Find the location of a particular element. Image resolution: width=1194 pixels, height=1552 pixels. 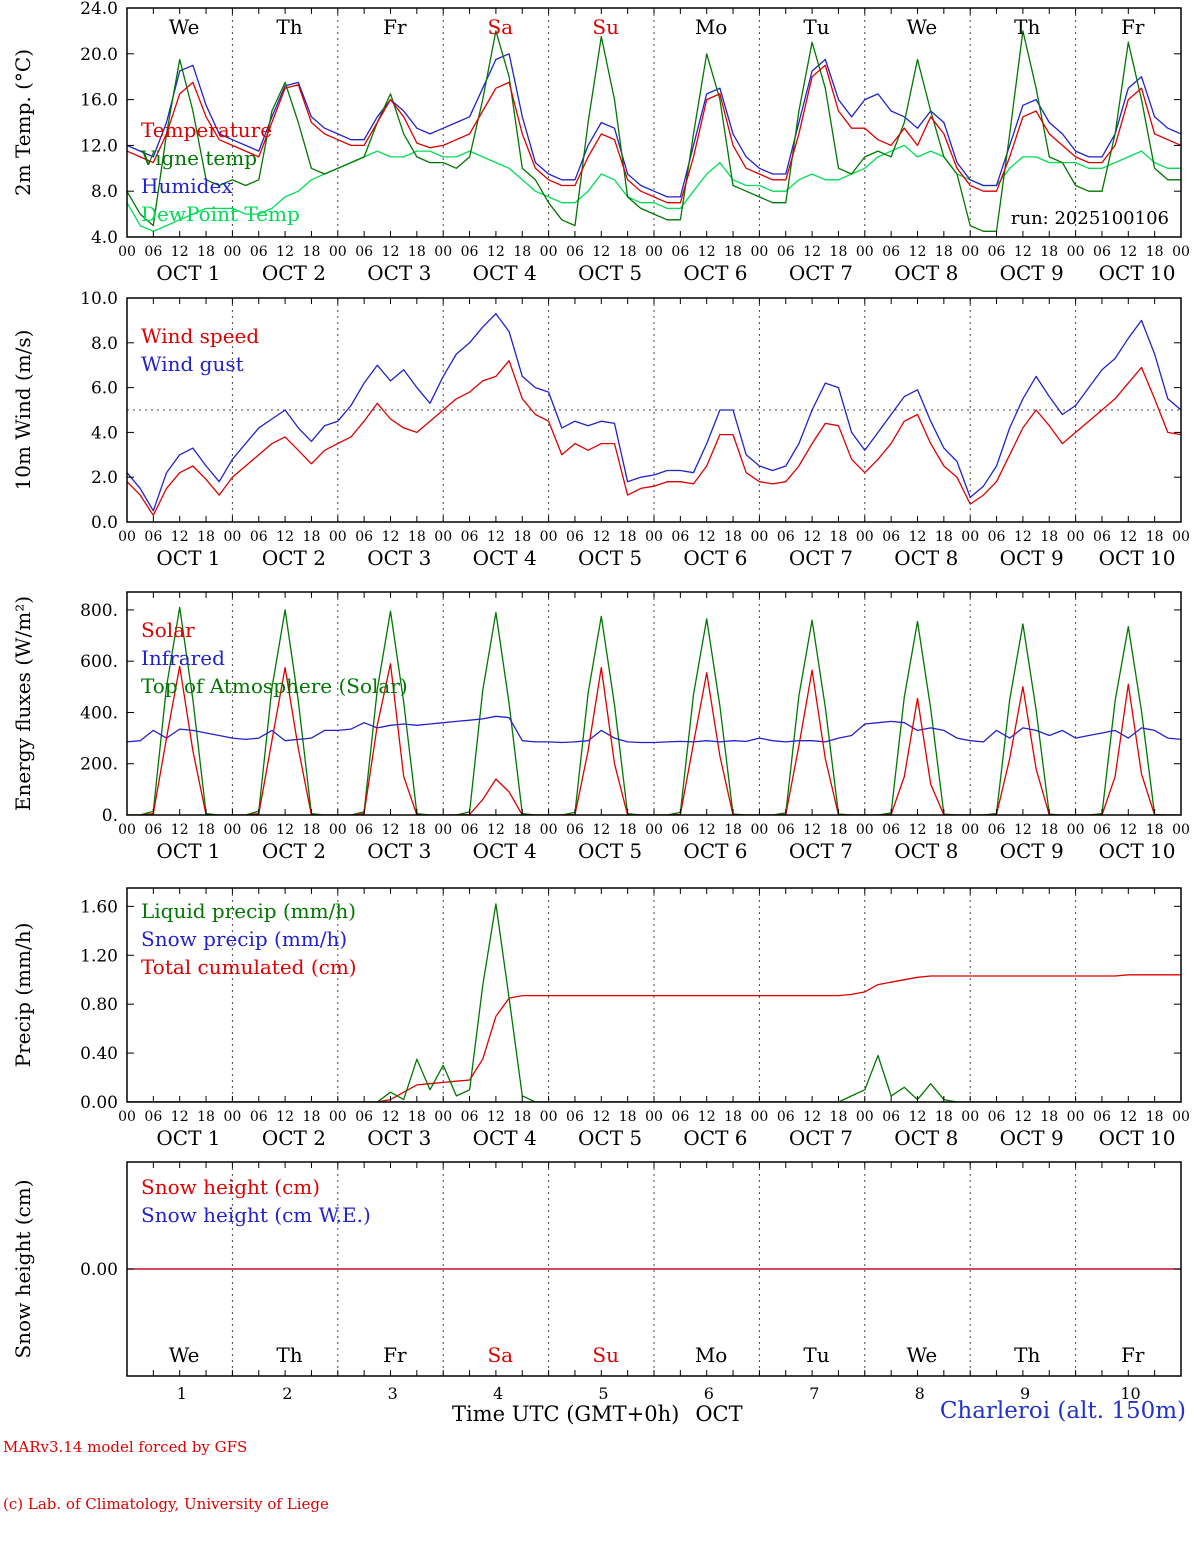

precip-series-group is located at coordinates (654, 1002).